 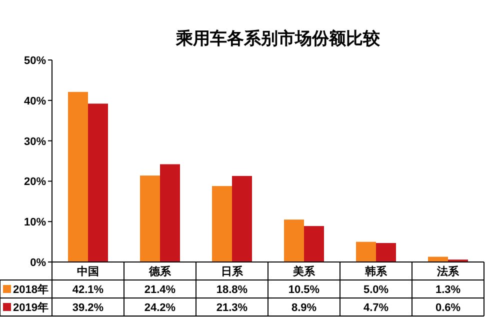 I want to click on x-tick-label: 韩系, so click(x=376, y=271).